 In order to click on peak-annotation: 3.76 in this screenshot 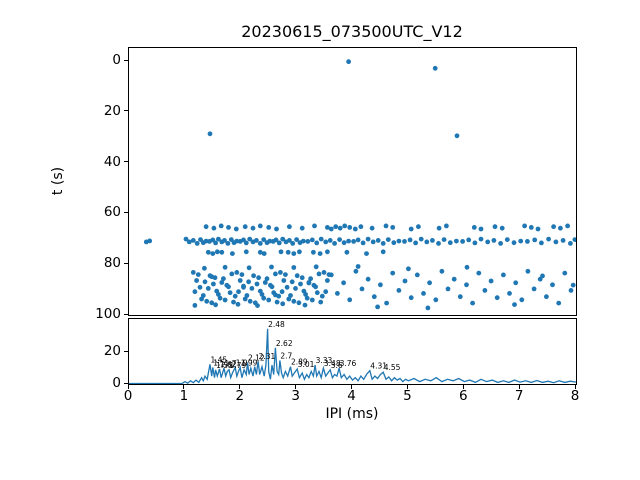, I will do `click(348, 363)`.